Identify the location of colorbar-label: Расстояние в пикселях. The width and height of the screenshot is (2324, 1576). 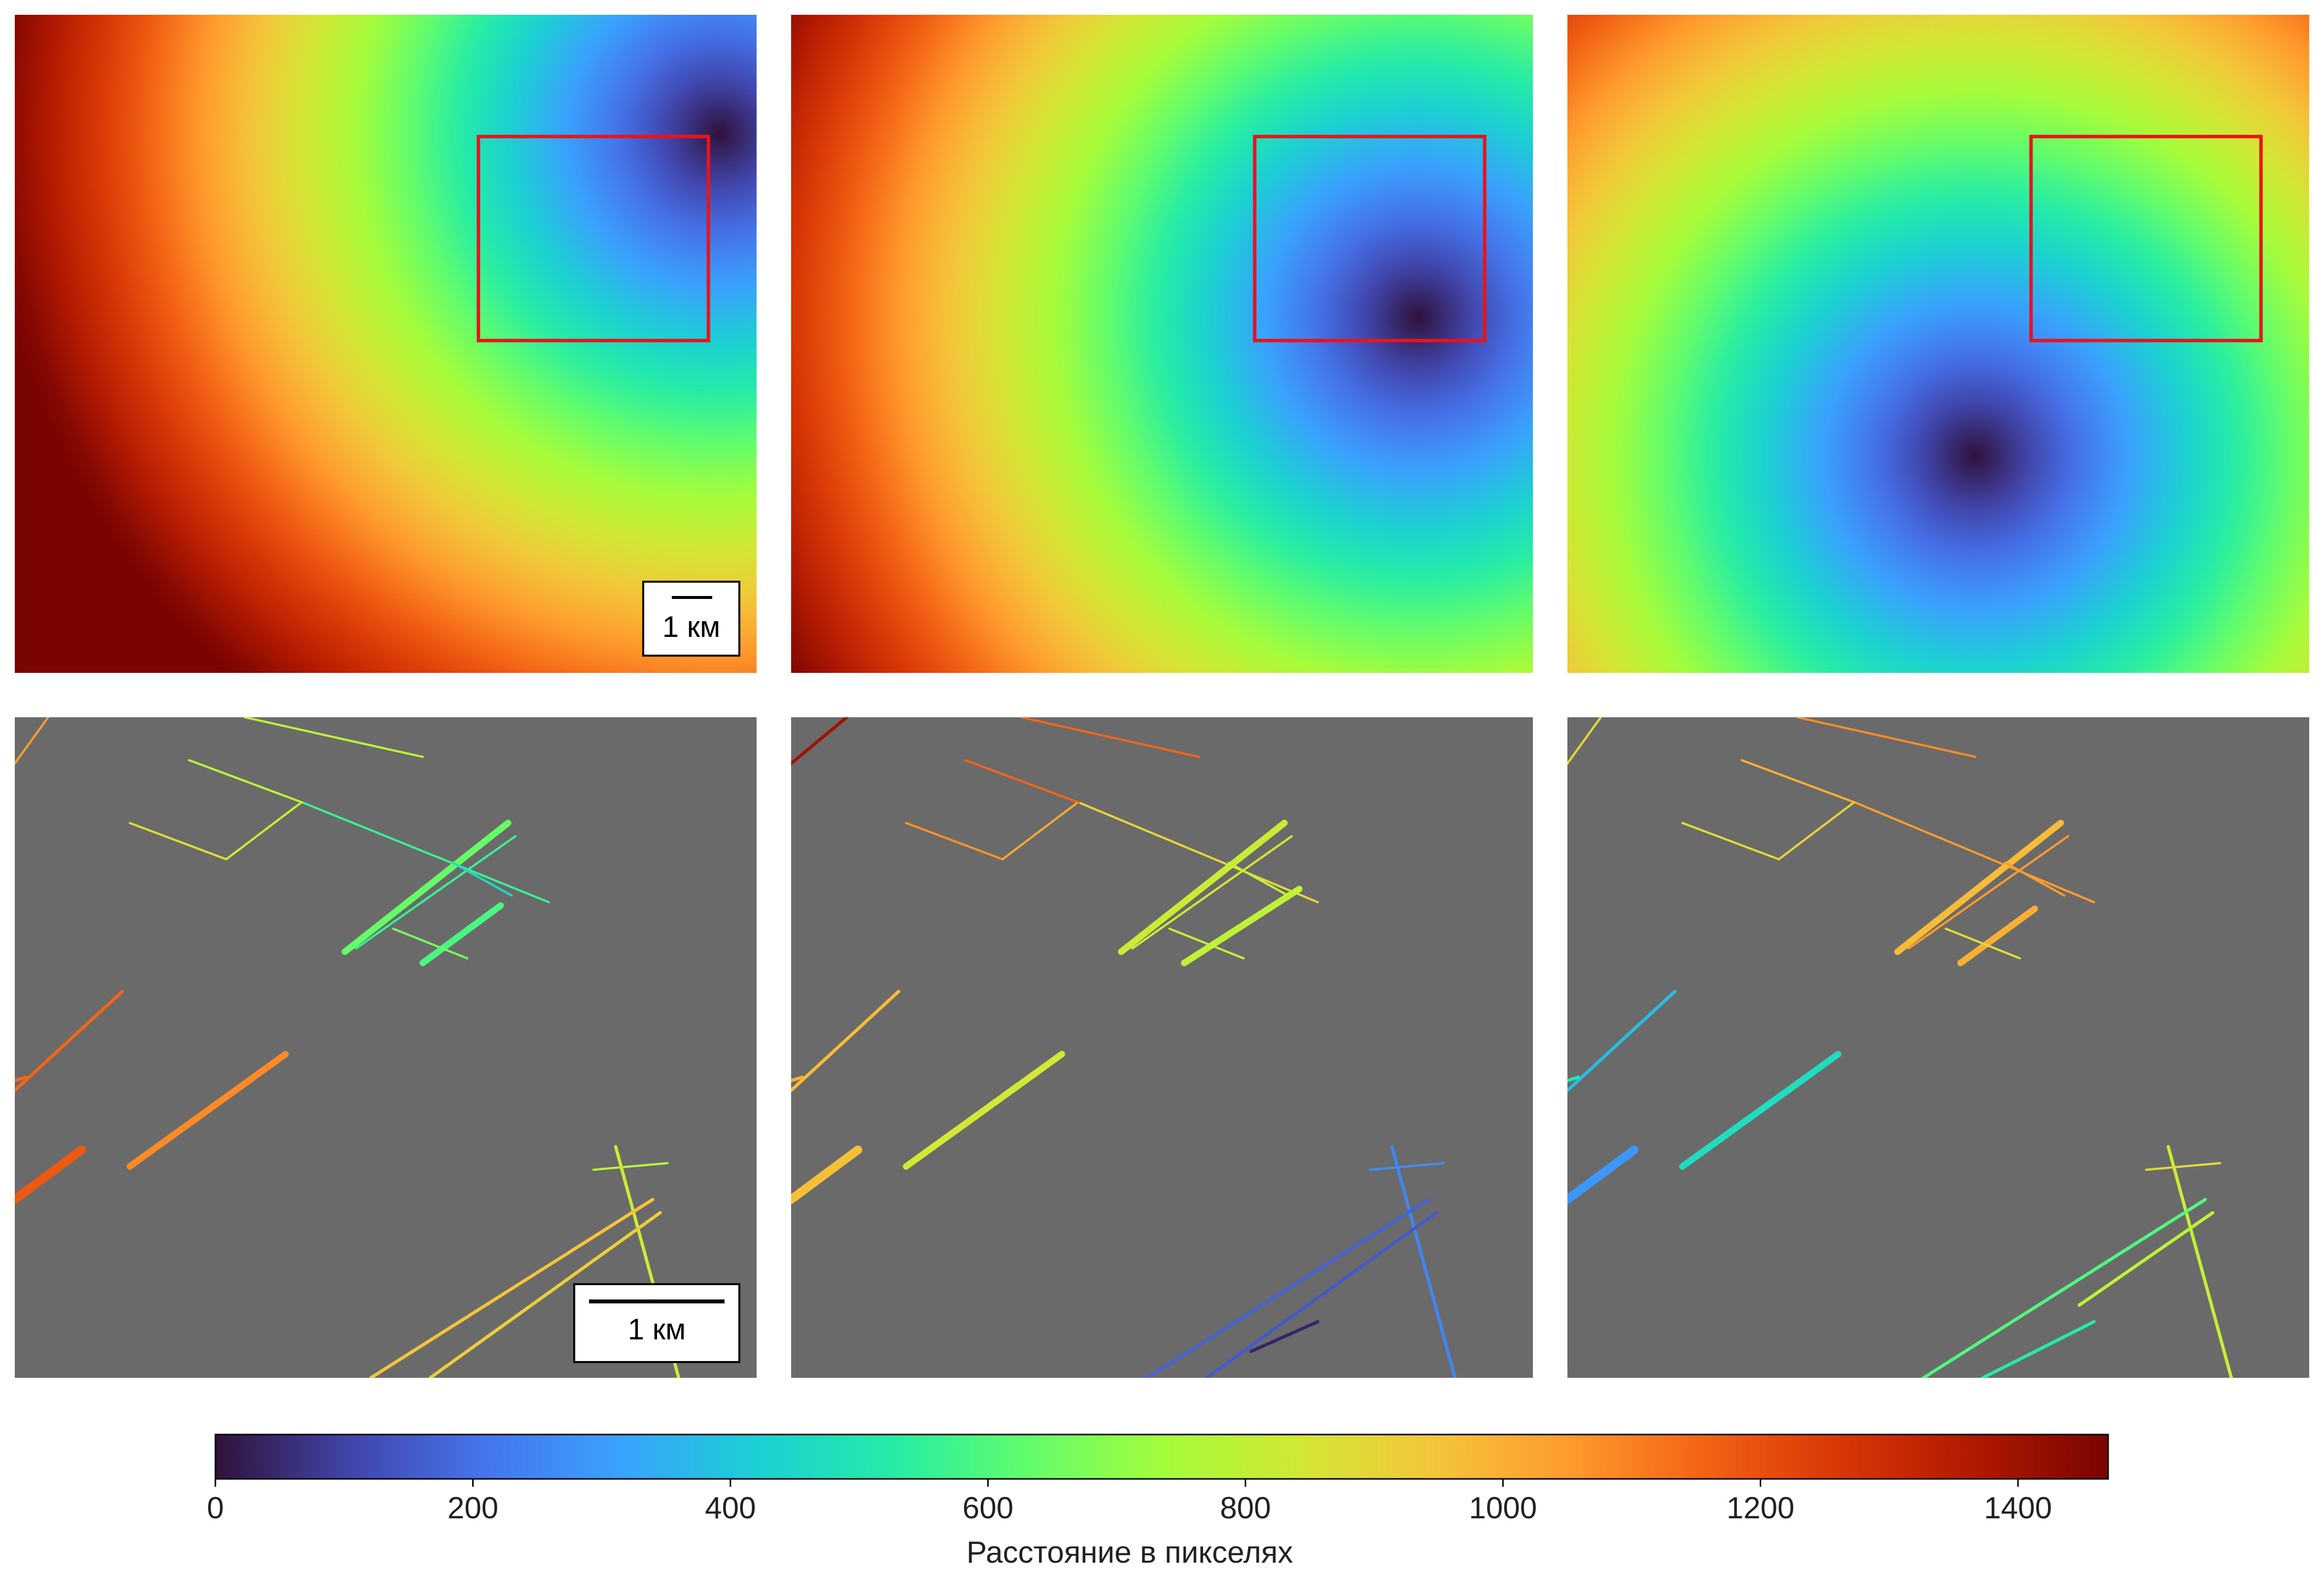
(1130, 1553).